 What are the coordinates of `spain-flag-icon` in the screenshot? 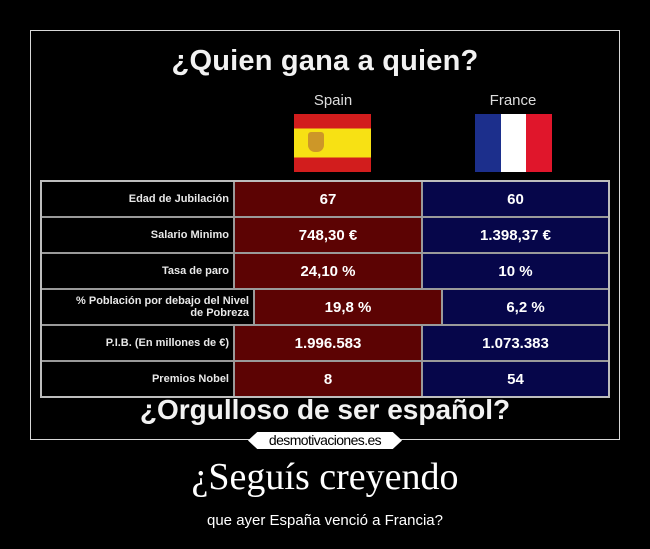 It's located at (332, 143).